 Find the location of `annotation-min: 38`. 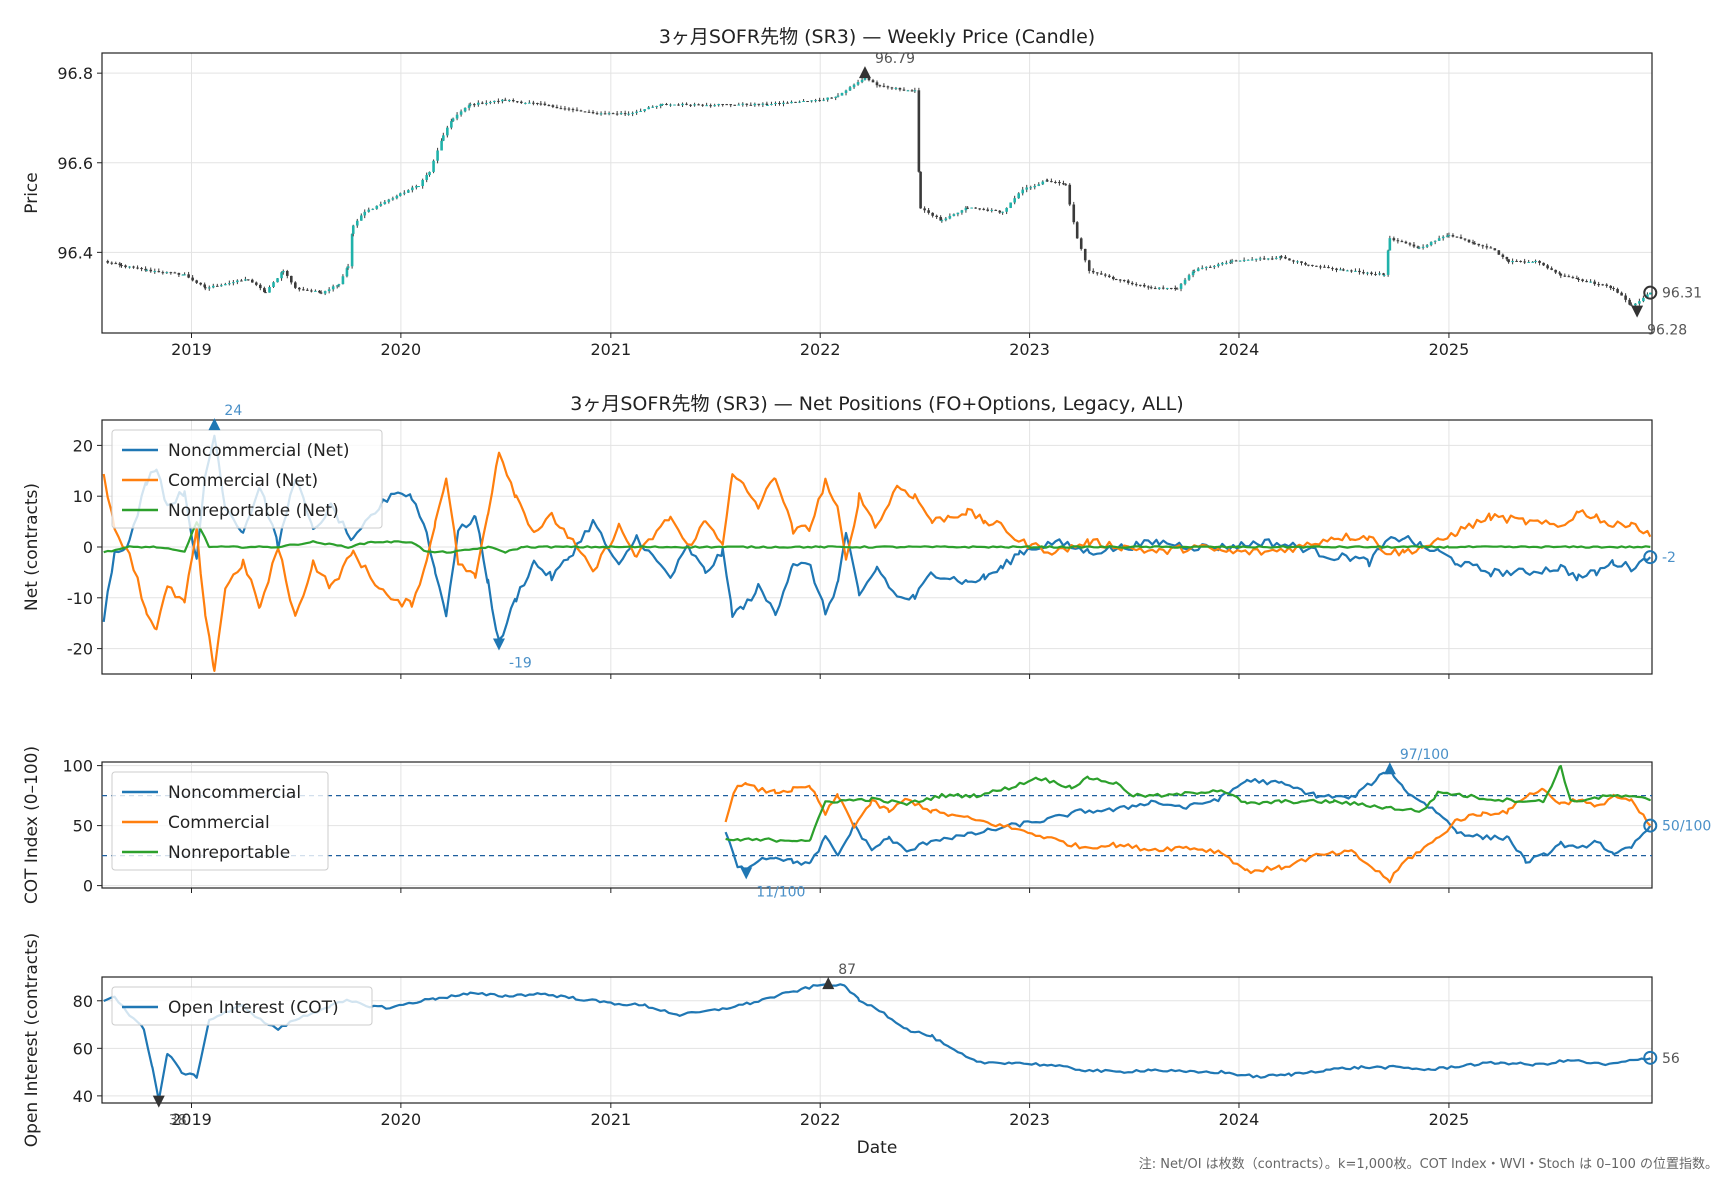

annotation-min: 38 is located at coordinates (178, 1121).